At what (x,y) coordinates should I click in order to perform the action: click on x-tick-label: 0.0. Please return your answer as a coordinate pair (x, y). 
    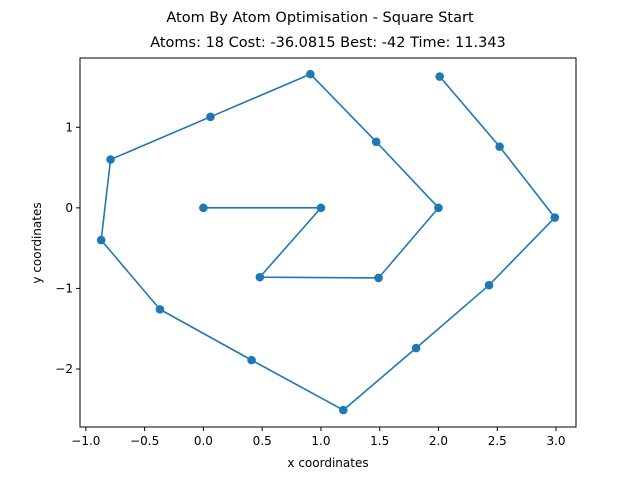
    Looking at the image, I should click on (203, 441).